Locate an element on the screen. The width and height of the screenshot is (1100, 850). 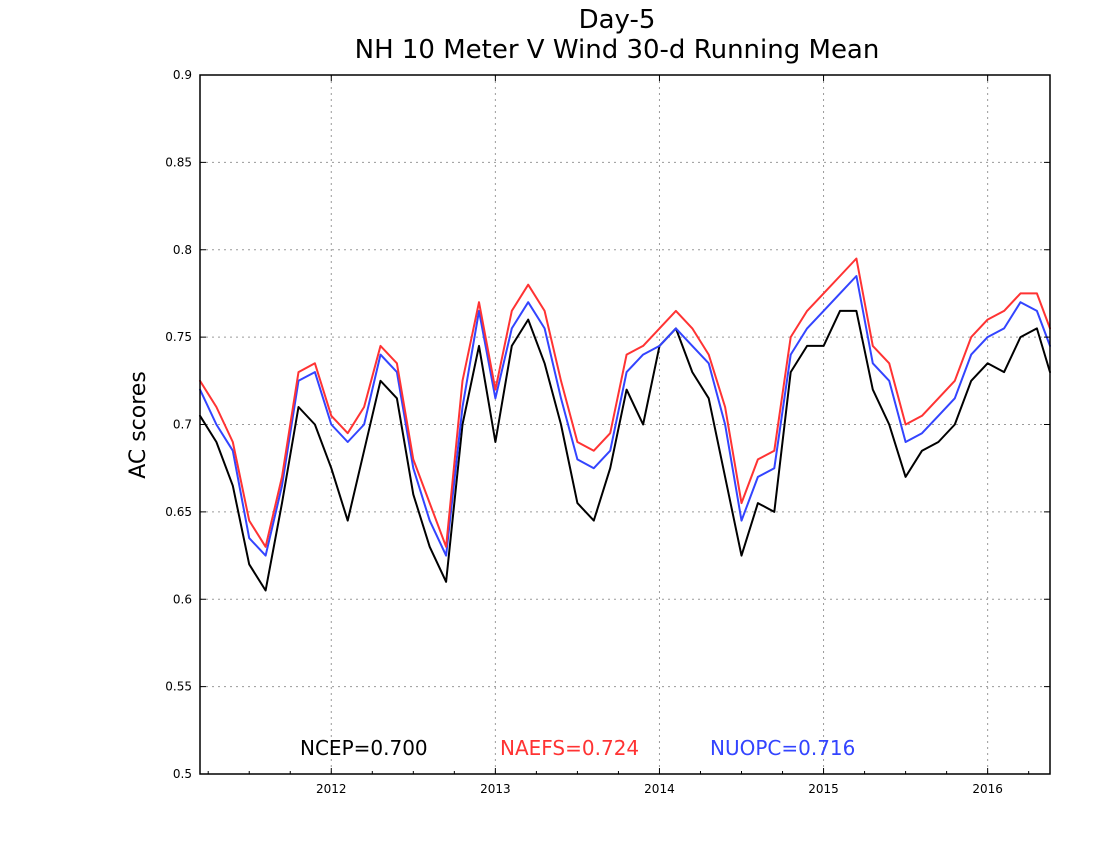
y-axis-tick-labels: 0.5 0.55 0.6 0.65 0.7 0.75 0.8 0.85 0.9 is located at coordinates (178, 424).